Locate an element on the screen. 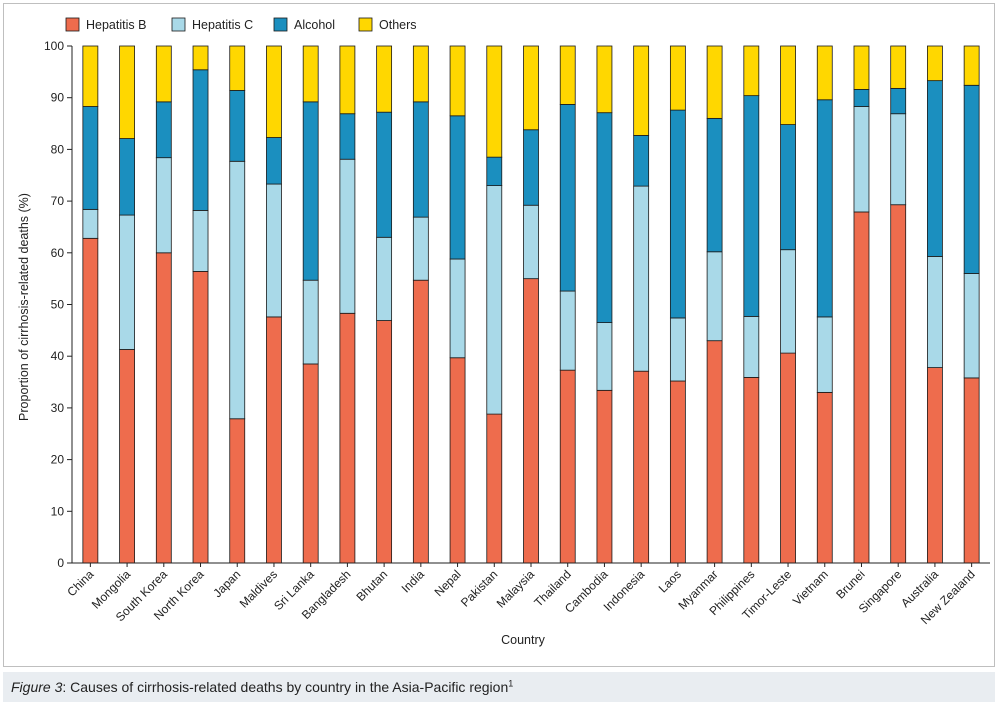  legend-label-hepatitis-b: Hepatitis B is located at coordinates (116, 25).